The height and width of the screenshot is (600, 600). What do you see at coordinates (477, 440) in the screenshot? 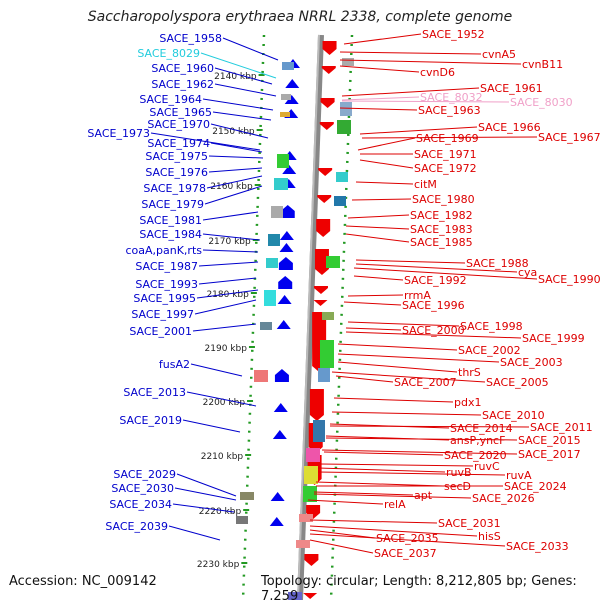
I see `right-gene-label: ansP,yncF` at bounding box center [477, 440].